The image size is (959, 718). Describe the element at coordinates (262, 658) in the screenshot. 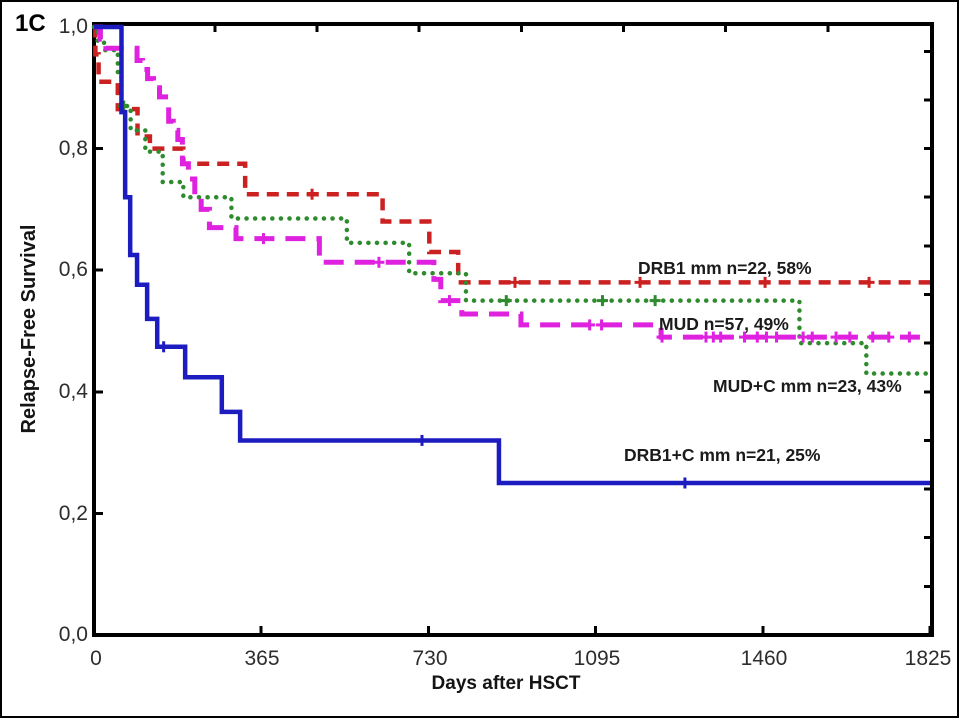

I see `xtick-label: 365` at that location.